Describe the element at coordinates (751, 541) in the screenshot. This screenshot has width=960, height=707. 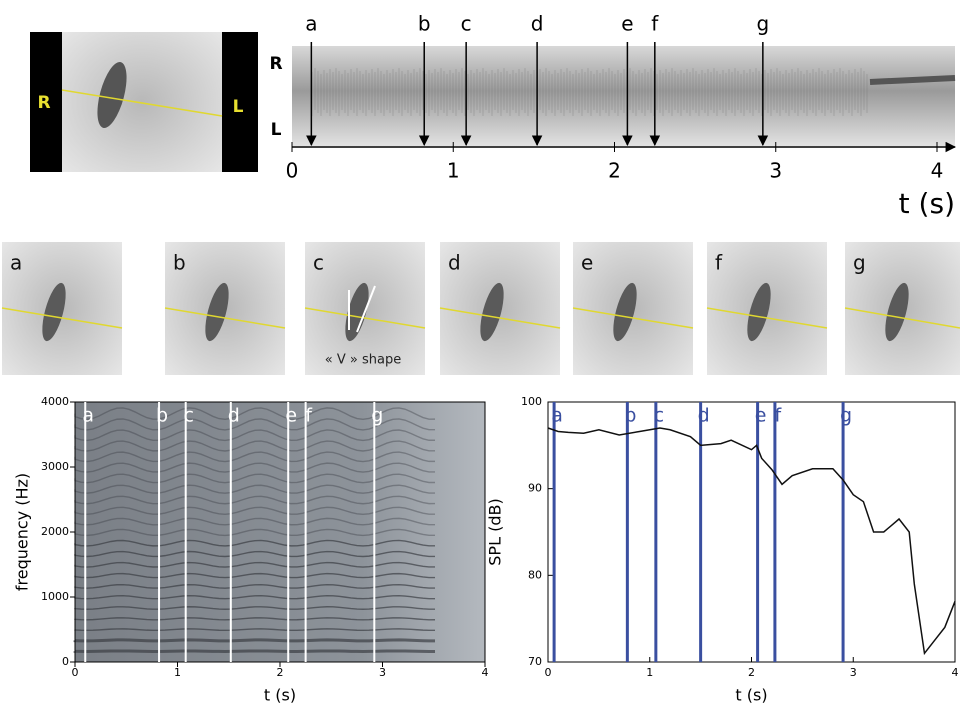
I see `spl-line` at that location.